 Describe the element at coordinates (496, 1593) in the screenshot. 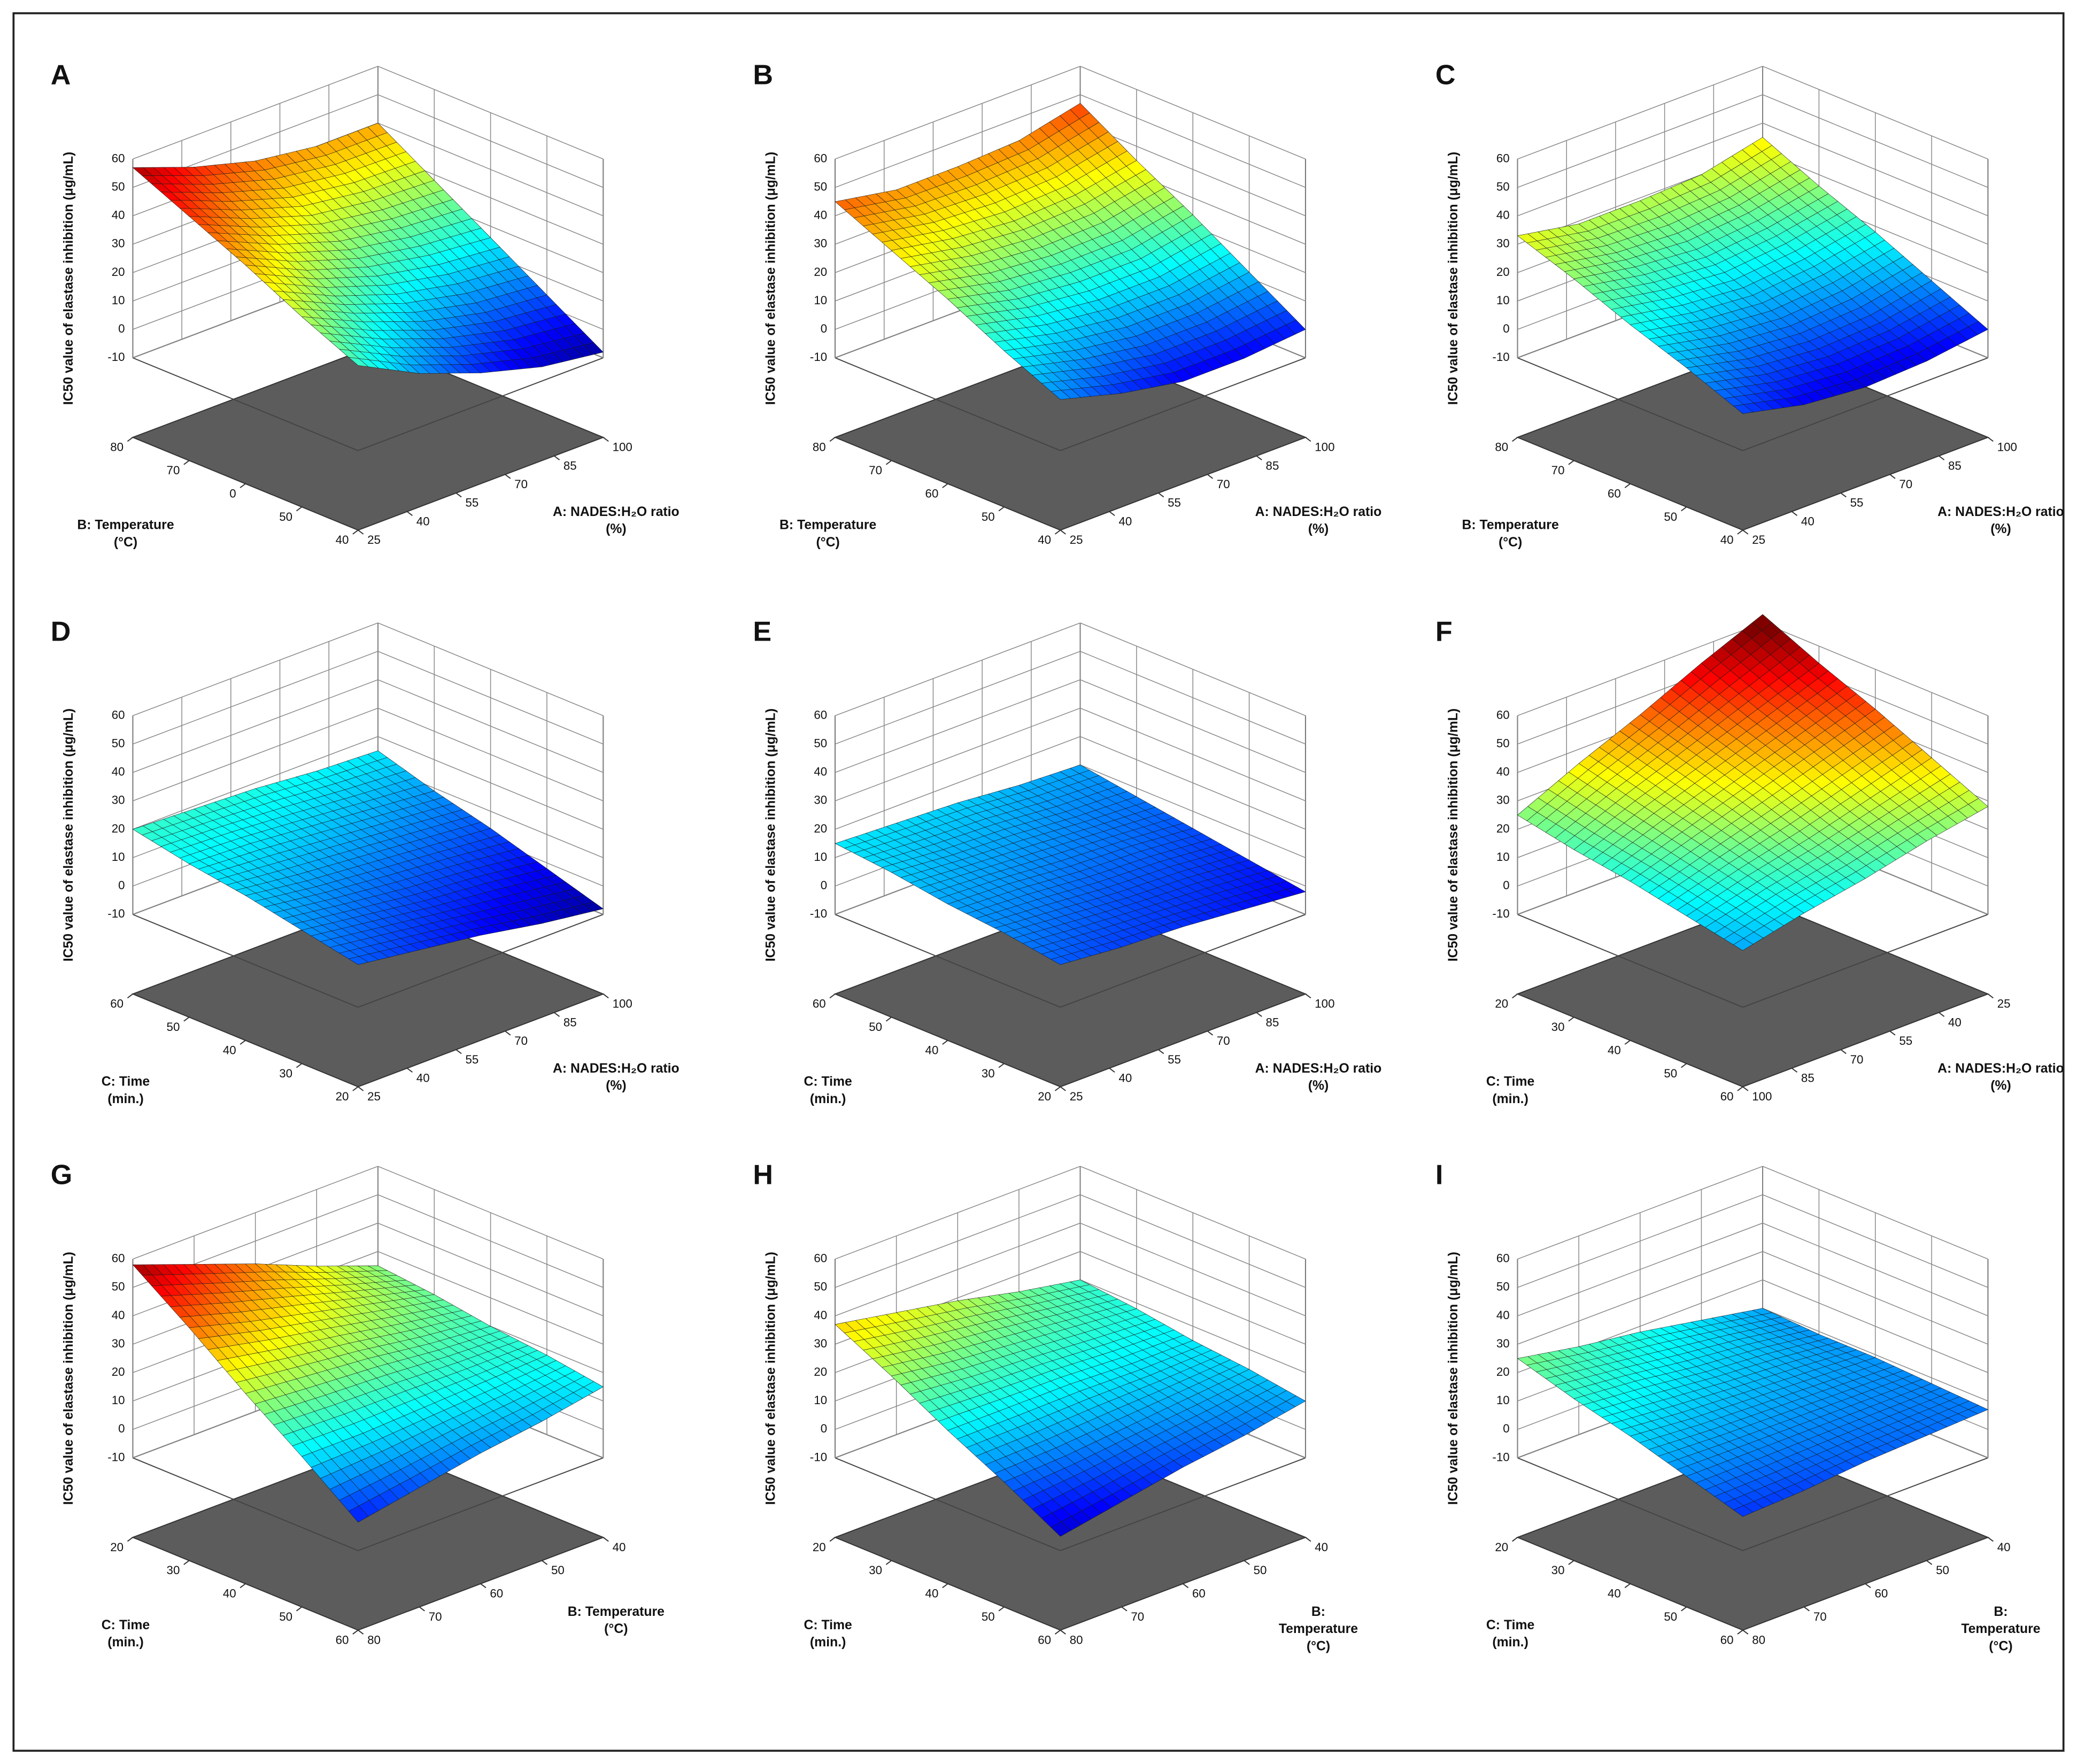

I see `x-tick-label: 60` at that location.